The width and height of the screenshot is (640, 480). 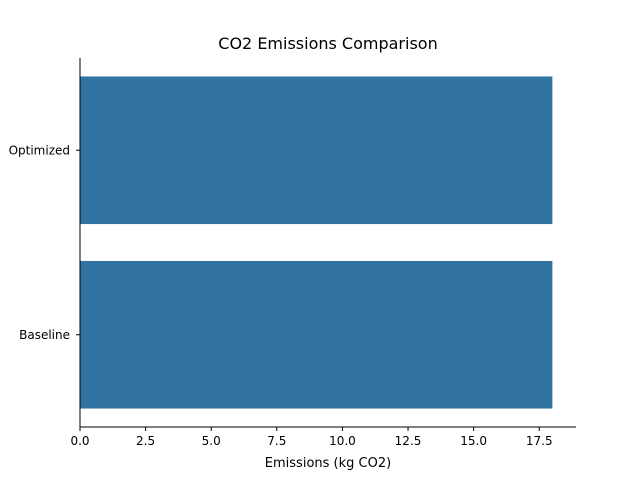 I want to click on x-axis-label: Emissions (kg CO2), so click(x=328, y=463).